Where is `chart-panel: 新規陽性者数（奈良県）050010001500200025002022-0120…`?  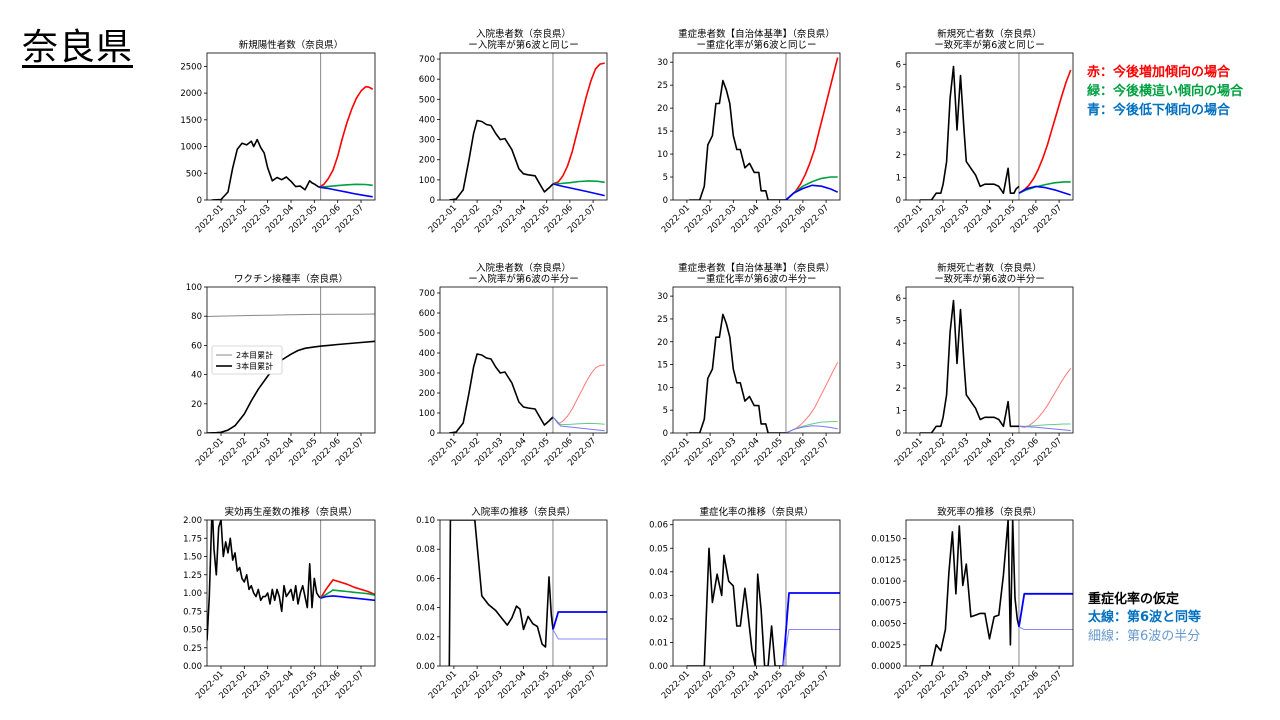 chart-panel: 新規陽性者数（奈良県）050010001500200025002022-0120… is located at coordinates (278, 137).